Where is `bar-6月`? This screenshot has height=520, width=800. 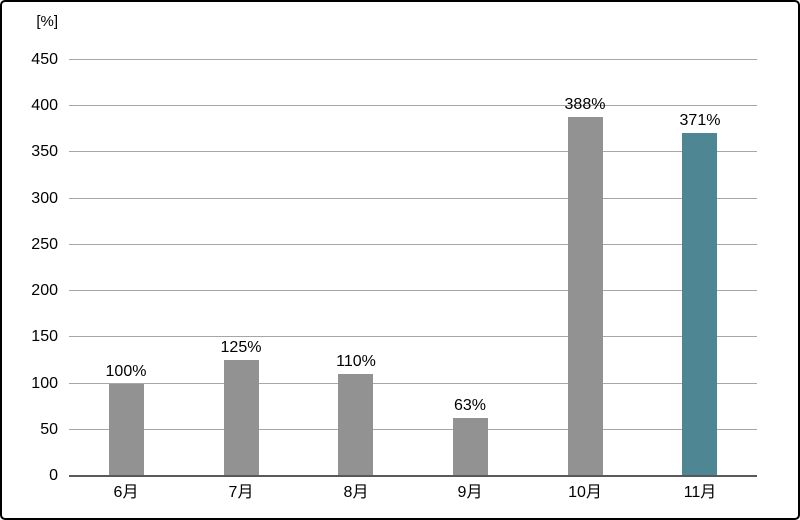
bar-6月 is located at coordinates (126, 430).